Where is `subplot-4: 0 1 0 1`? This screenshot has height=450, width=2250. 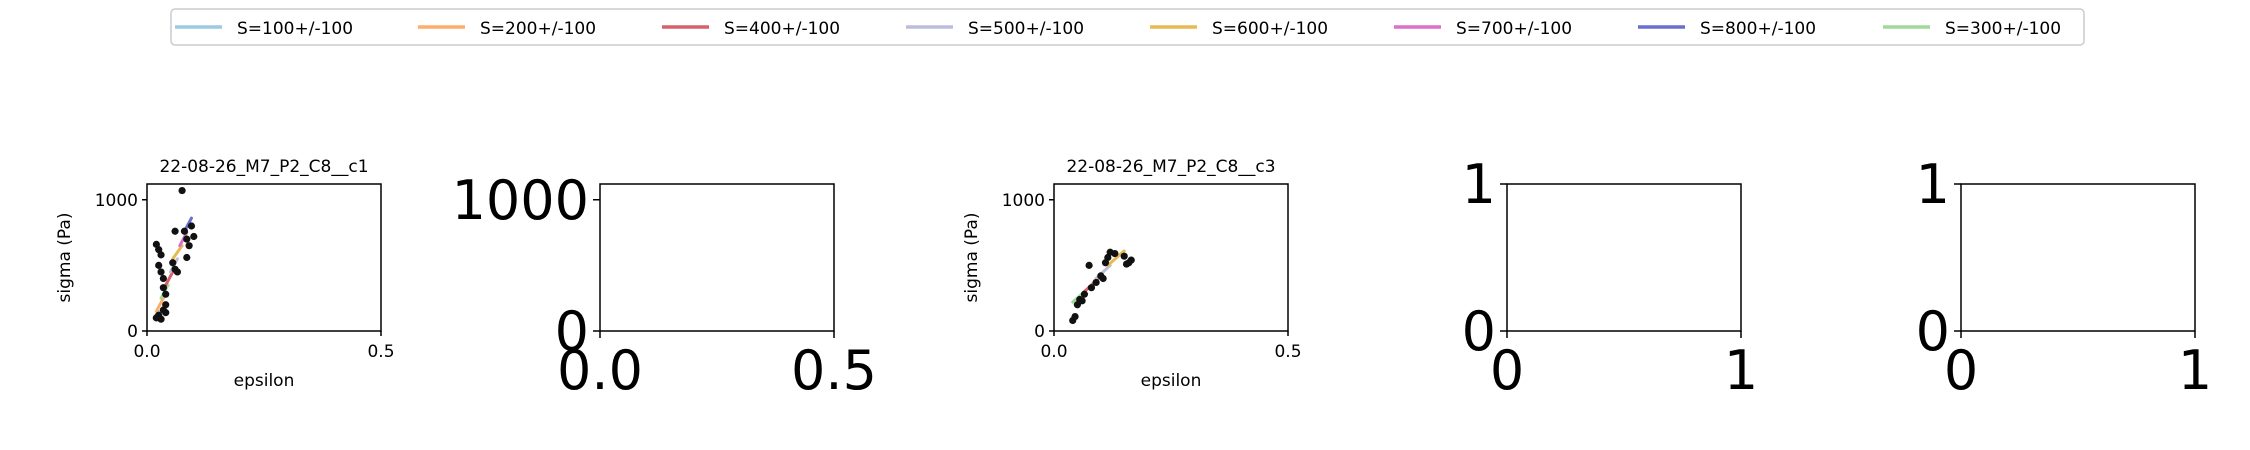
subplot-4: 0 1 0 1 is located at coordinates (1610, 277).